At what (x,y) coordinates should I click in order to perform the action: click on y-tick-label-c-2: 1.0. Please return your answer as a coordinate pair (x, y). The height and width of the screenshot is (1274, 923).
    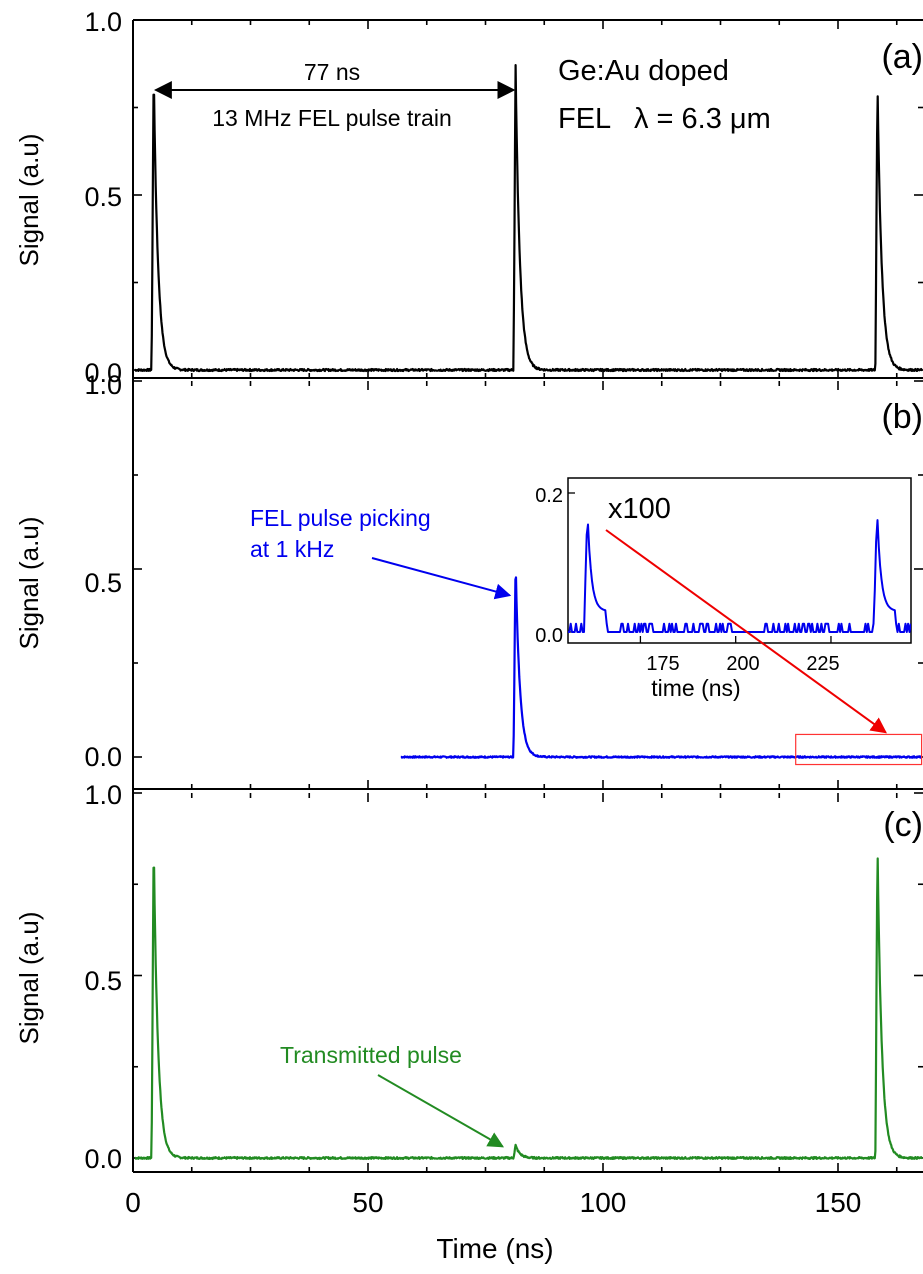
    Looking at the image, I should click on (103, 795).